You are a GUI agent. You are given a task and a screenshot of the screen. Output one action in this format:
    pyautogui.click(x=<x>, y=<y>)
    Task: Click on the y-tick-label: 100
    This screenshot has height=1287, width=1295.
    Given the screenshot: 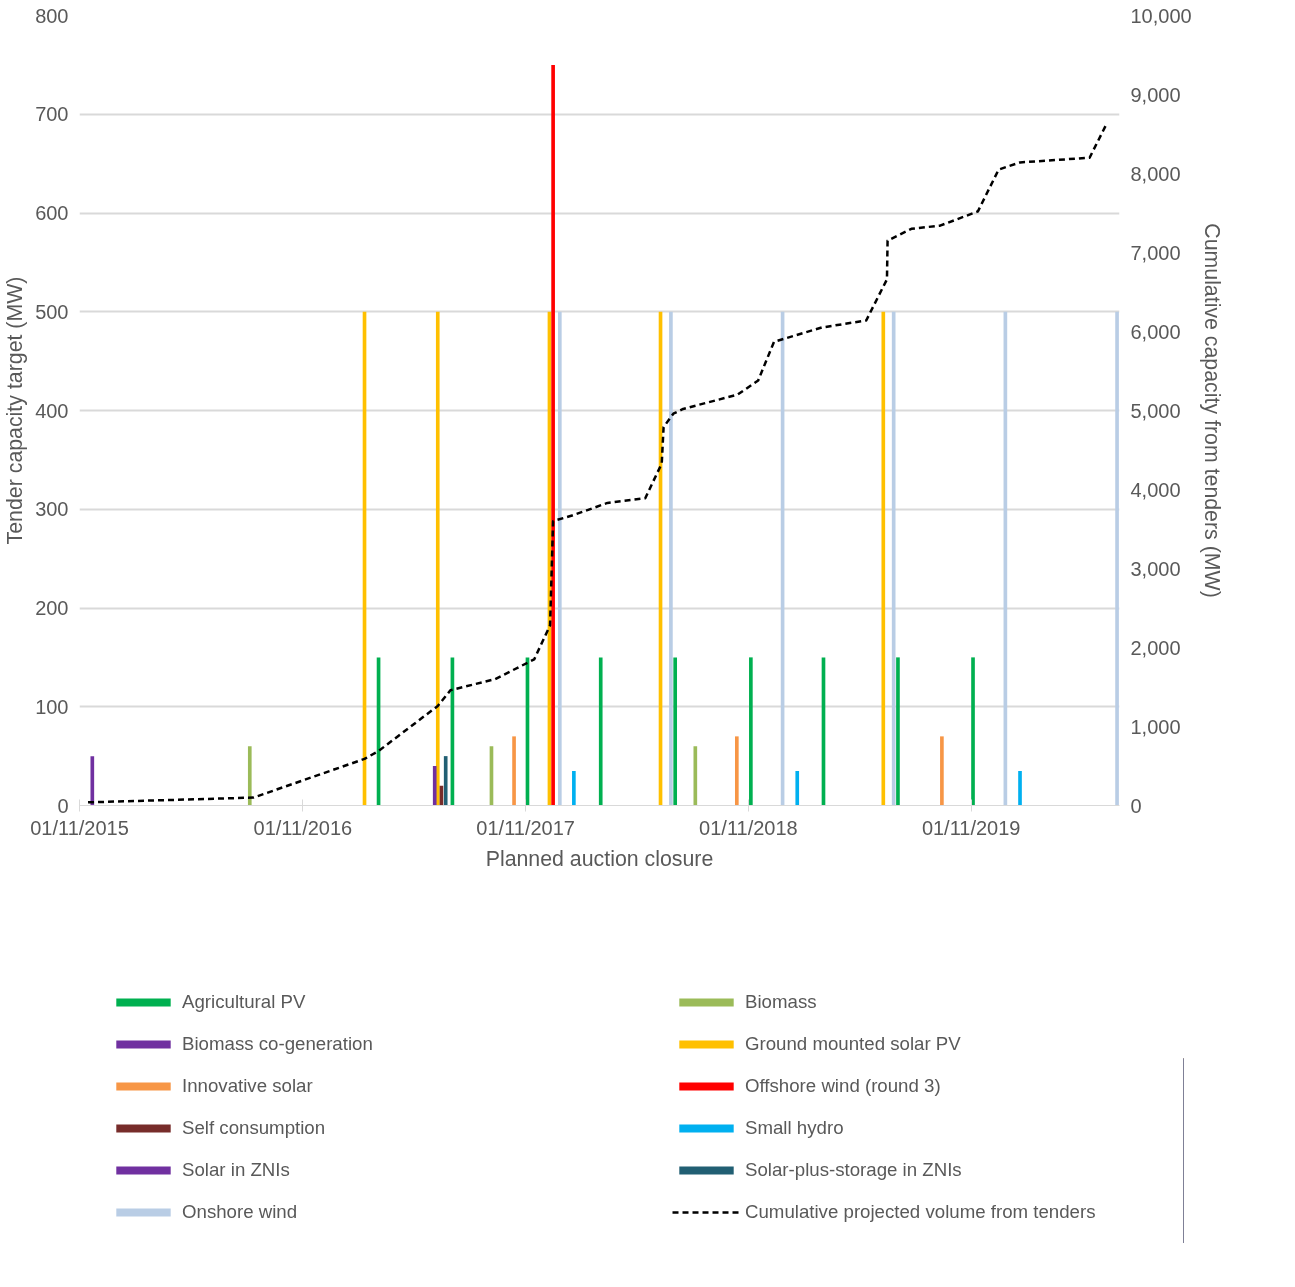 What is the action you would take?
    pyautogui.click(x=52, y=706)
    